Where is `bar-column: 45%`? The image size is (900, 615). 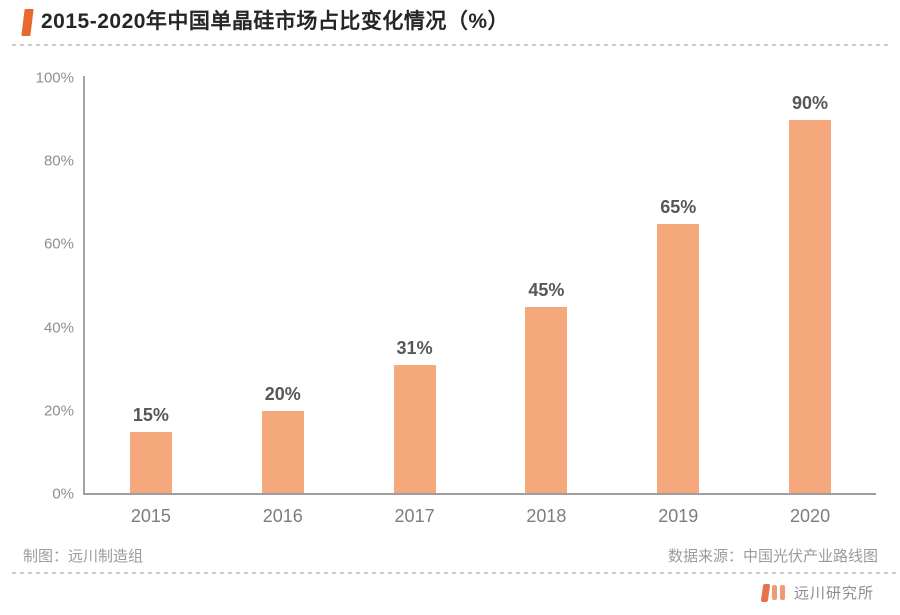 bar-column: 45% is located at coordinates (546, 286).